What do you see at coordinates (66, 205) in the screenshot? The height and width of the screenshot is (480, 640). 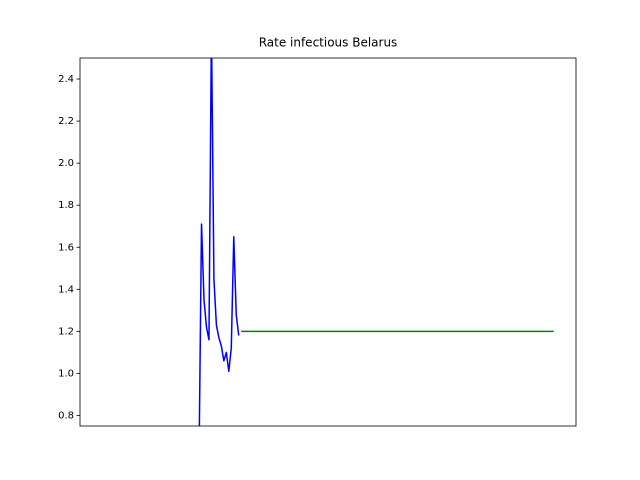 I see `y-tick-label: 1.8` at bounding box center [66, 205].